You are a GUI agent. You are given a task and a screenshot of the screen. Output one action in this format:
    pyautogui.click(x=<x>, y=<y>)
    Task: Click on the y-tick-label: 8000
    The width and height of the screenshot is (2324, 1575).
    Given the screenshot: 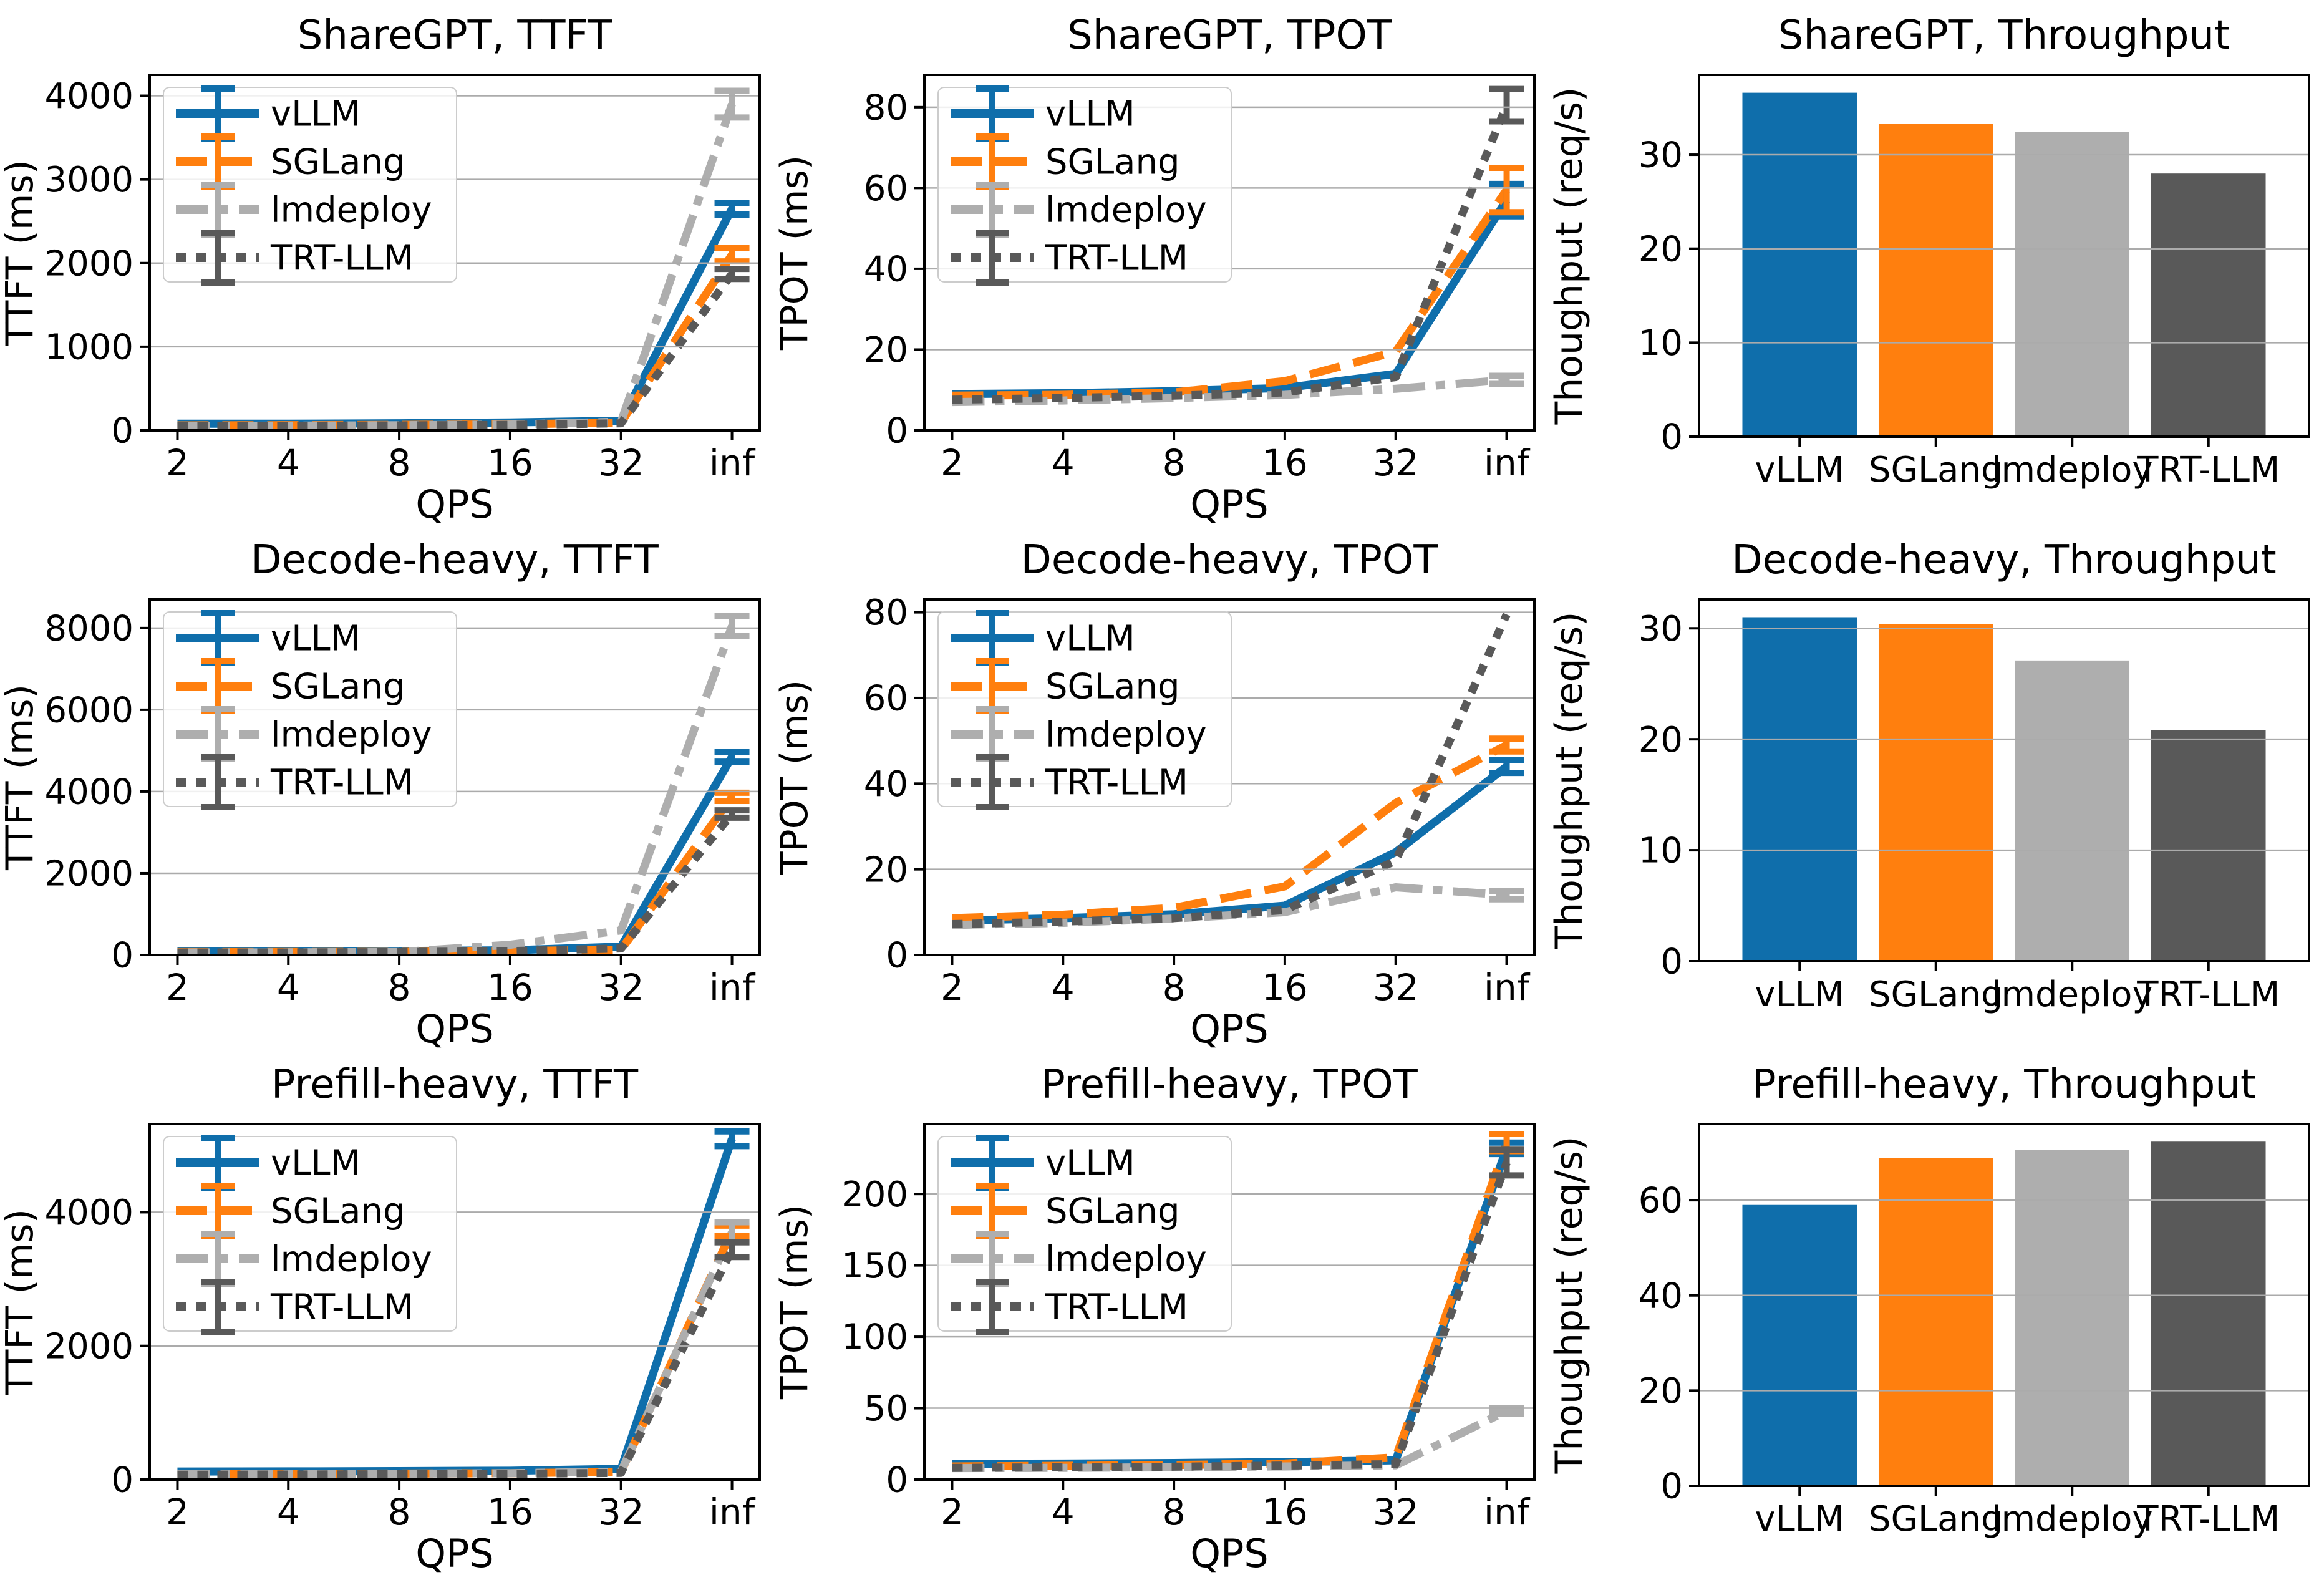 What is the action you would take?
    pyautogui.click(x=88, y=628)
    